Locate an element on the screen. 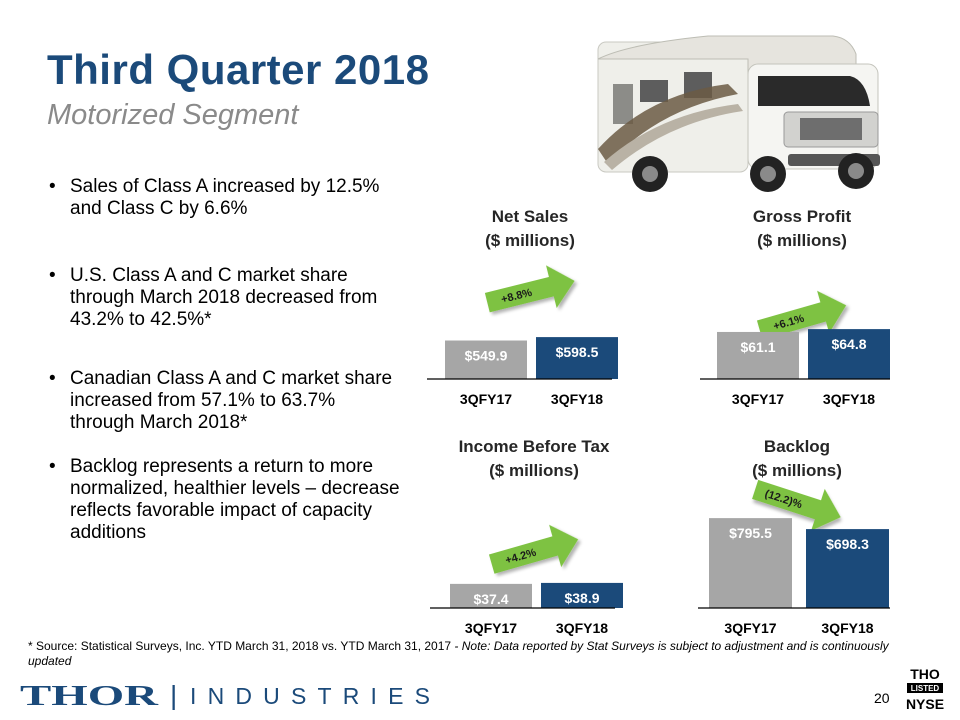  chart-title: Net Sales is located at coordinates (530, 216).